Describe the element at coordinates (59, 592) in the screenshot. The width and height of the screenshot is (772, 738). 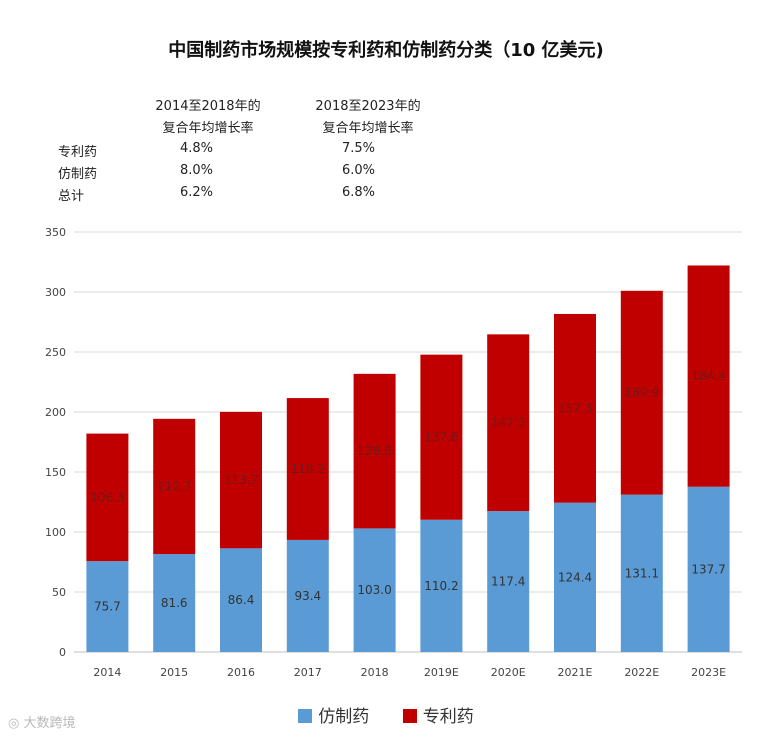
I see `y-tick-label: 50` at that location.